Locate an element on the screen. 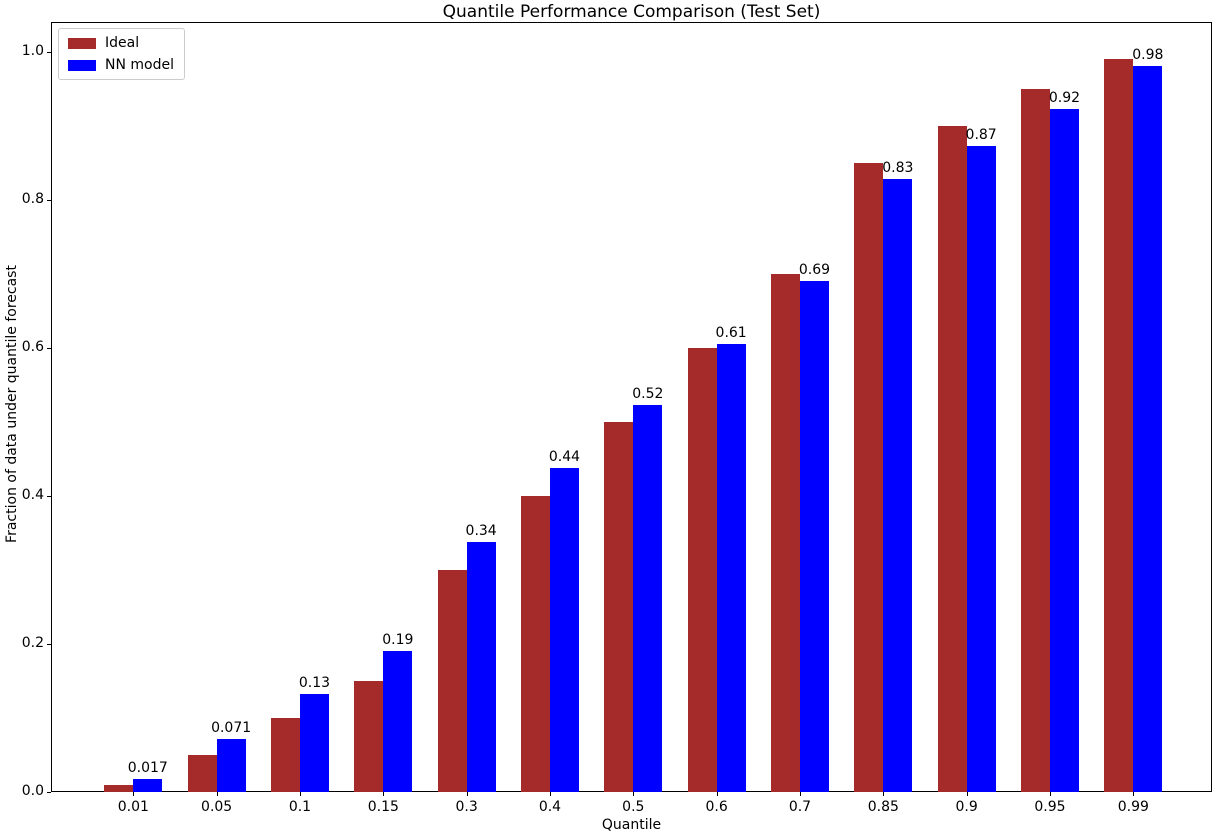 The width and height of the screenshot is (1213, 835). bar-value-label: 0.69 is located at coordinates (814, 270).